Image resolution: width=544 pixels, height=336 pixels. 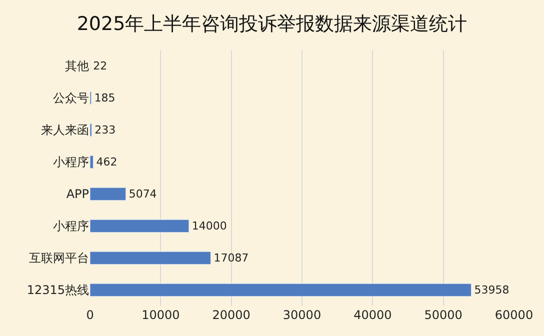 I want to click on data-label: 185, so click(x=105, y=98).